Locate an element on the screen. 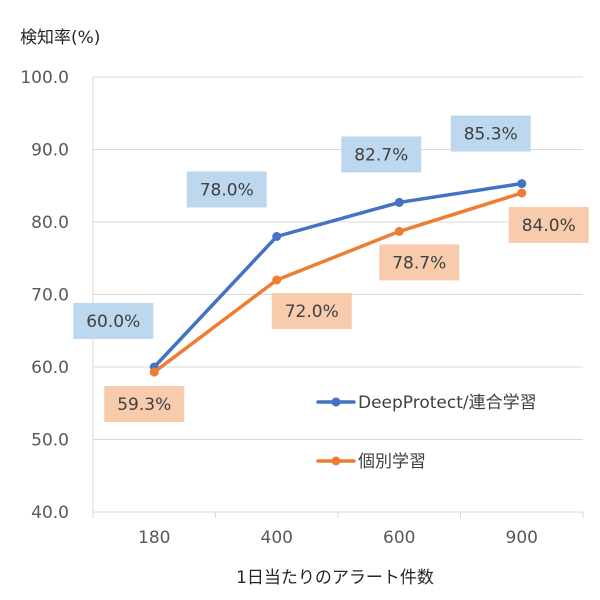 This screenshot has height=600, width=600. data-label: 72.0% is located at coordinates (312, 312).